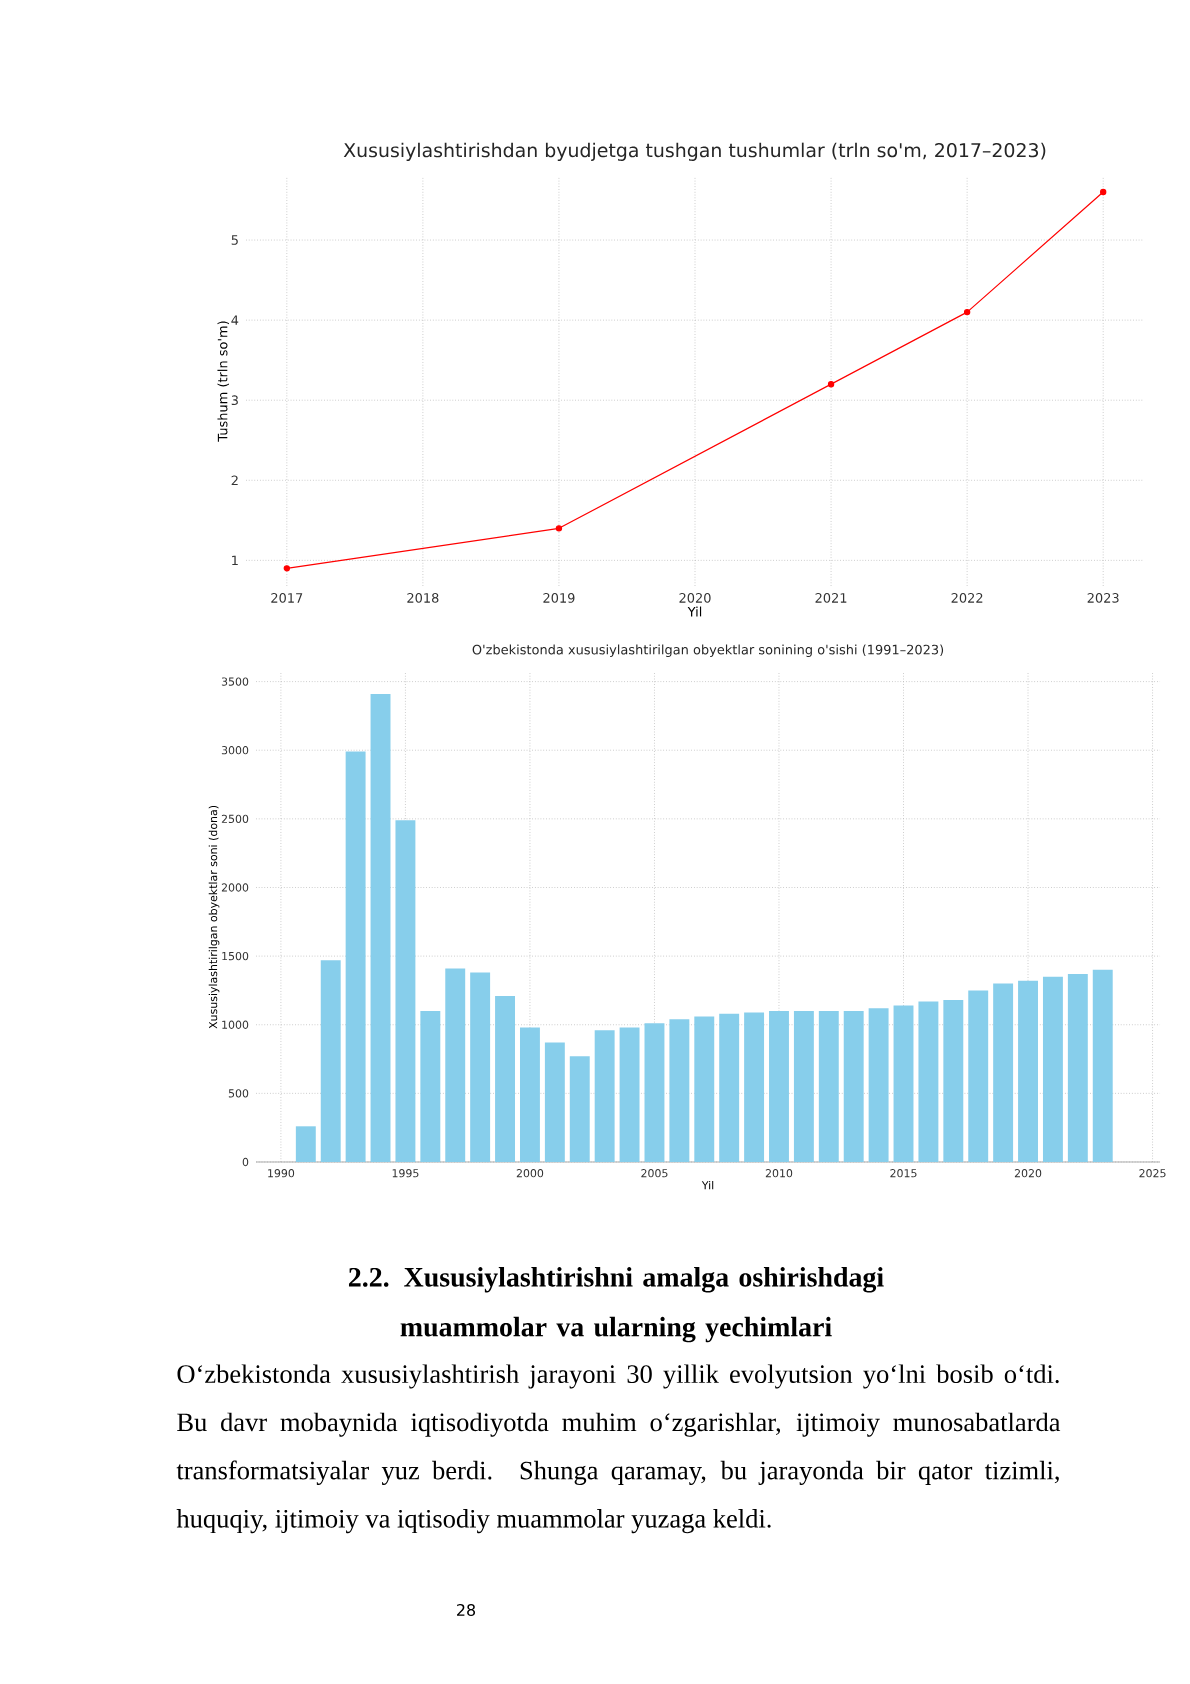 Image resolution: width=1190 pixels, height=1684 pixels. Describe the element at coordinates (618, 1449) in the screenshot. I see `text: O‘zbekistonda xususiylashtirish jarayoni 30 yillik evolyutsion yo‘lni bosib o‘tdi. Bu davr mobaynida iqtisodiyotda muhim o‘zgarishlar, ijtimoiy munosabatlarda transformatsiyalar yuz berdi. Shunga qaramay, bu jarayonda bir qator tizimli, huquqiy, ijtimoiy va iqtisodiy muammolar yuzaga keldi.` at that location.